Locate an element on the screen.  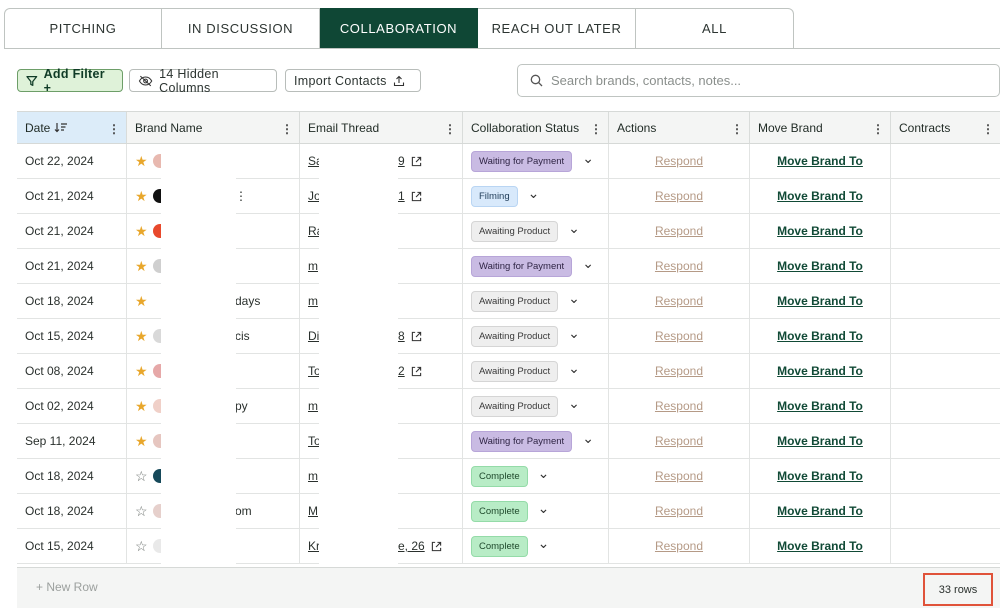
email-thread-link: Jo is located at coordinates (314, 196).